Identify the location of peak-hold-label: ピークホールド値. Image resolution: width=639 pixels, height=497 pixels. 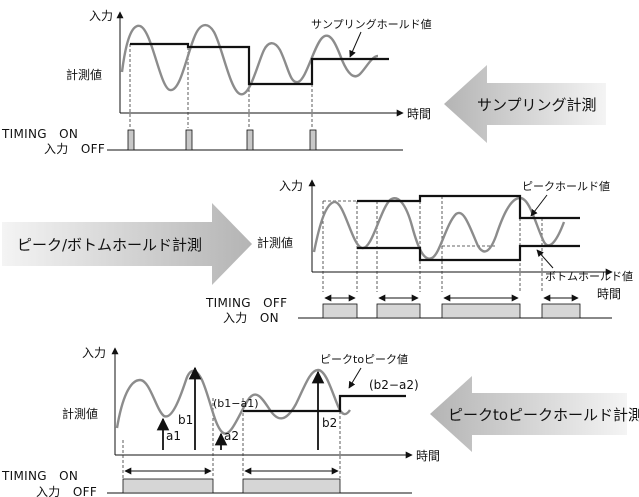
(566, 186).